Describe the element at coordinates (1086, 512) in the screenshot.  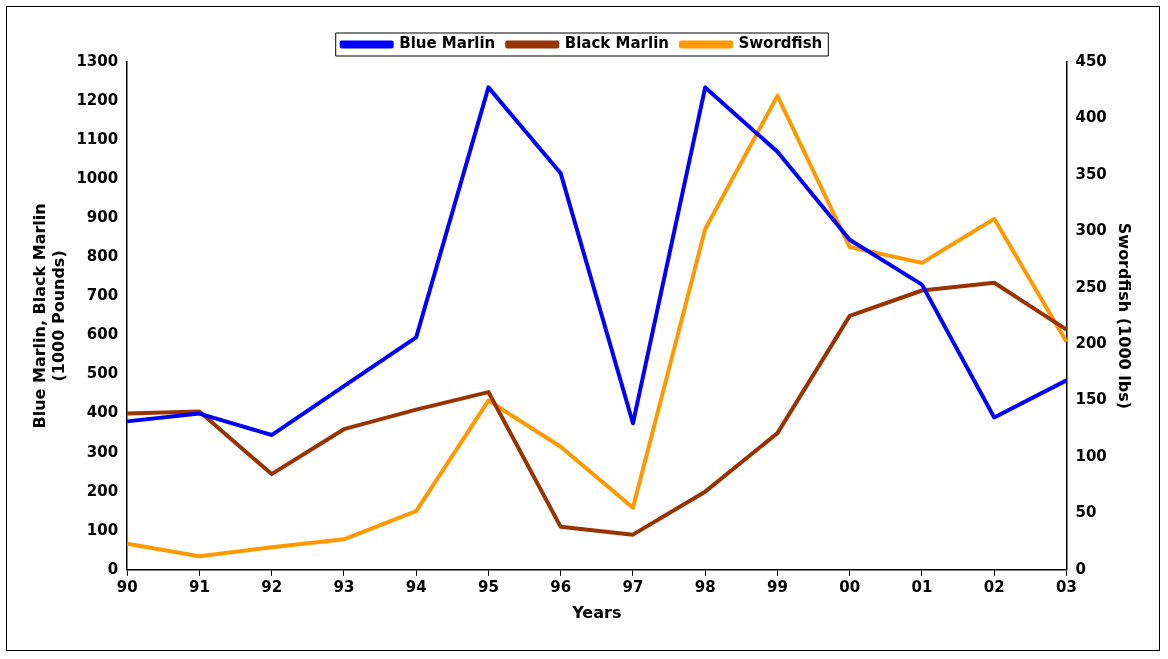
I see `y2-tick-label: 50` at that location.